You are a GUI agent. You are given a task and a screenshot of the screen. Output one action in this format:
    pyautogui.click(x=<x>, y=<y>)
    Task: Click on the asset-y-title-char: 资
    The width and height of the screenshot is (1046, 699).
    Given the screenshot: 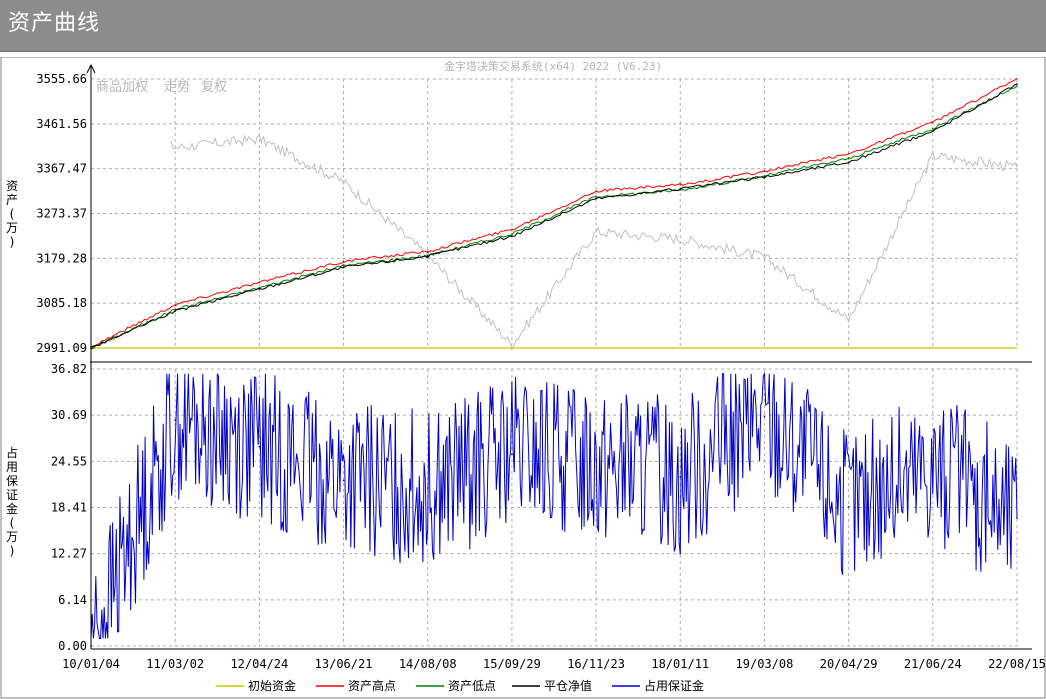 What is the action you would take?
    pyautogui.click(x=12, y=186)
    